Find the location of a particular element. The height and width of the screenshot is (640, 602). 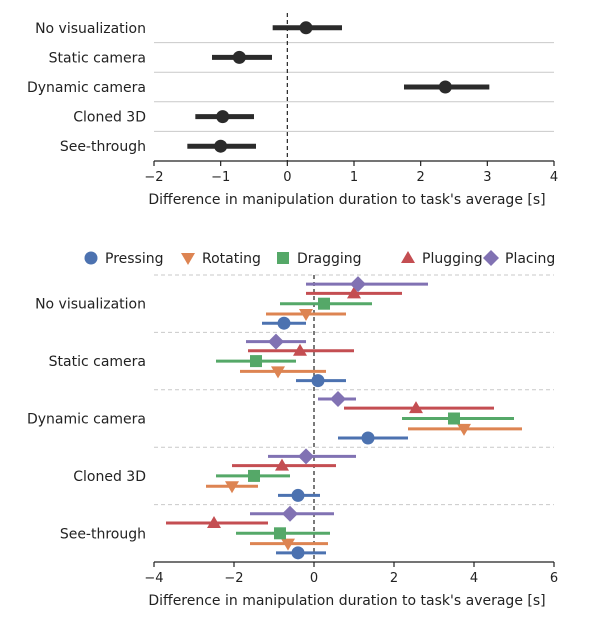

mean-point-overall-static-camera is located at coordinates (239, 57).